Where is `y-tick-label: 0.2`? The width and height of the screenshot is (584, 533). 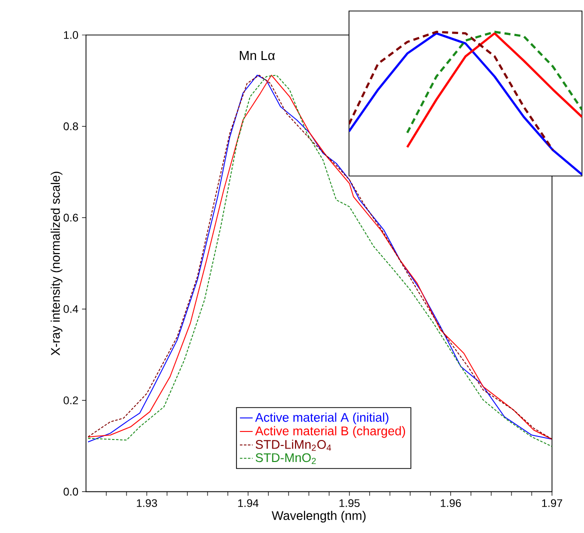 y-tick-label: 0.2 is located at coordinates (71, 400).